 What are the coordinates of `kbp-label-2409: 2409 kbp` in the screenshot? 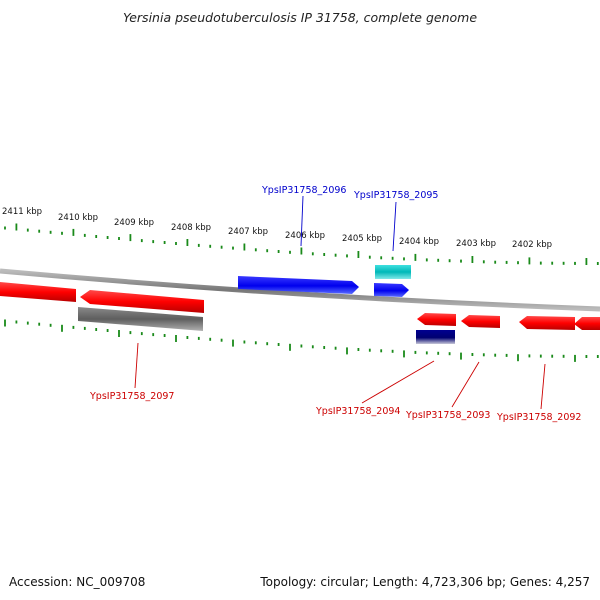 It's located at (134, 223).